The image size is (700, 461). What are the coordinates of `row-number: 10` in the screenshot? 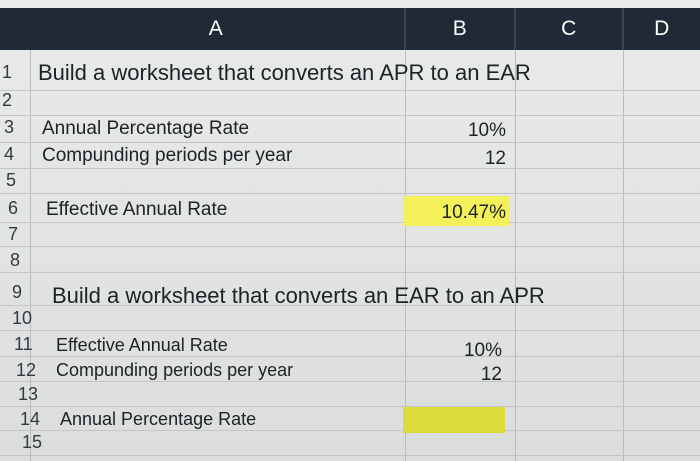 It's located at (22, 318).